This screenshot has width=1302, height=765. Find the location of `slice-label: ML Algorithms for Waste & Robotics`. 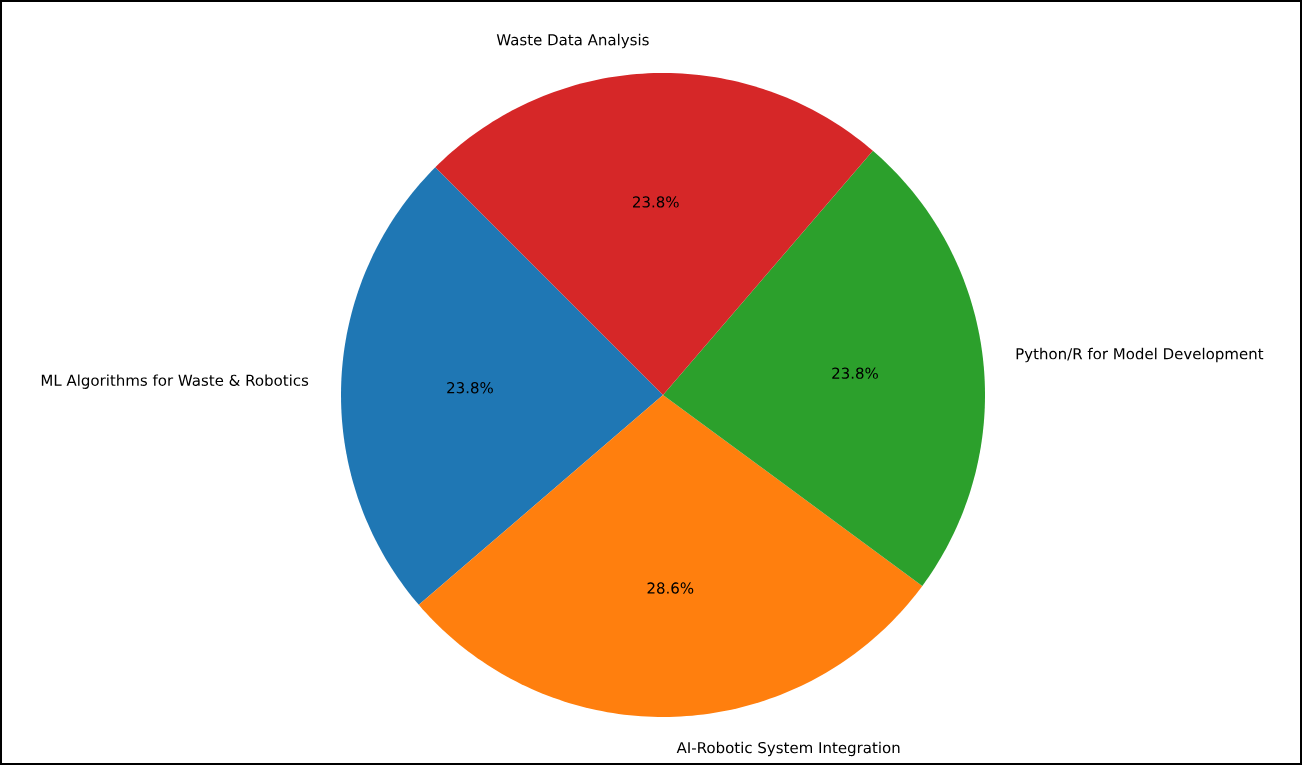

slice-label: ML Algorithms for Waste & Robotics is located at coordinates (175, 381).